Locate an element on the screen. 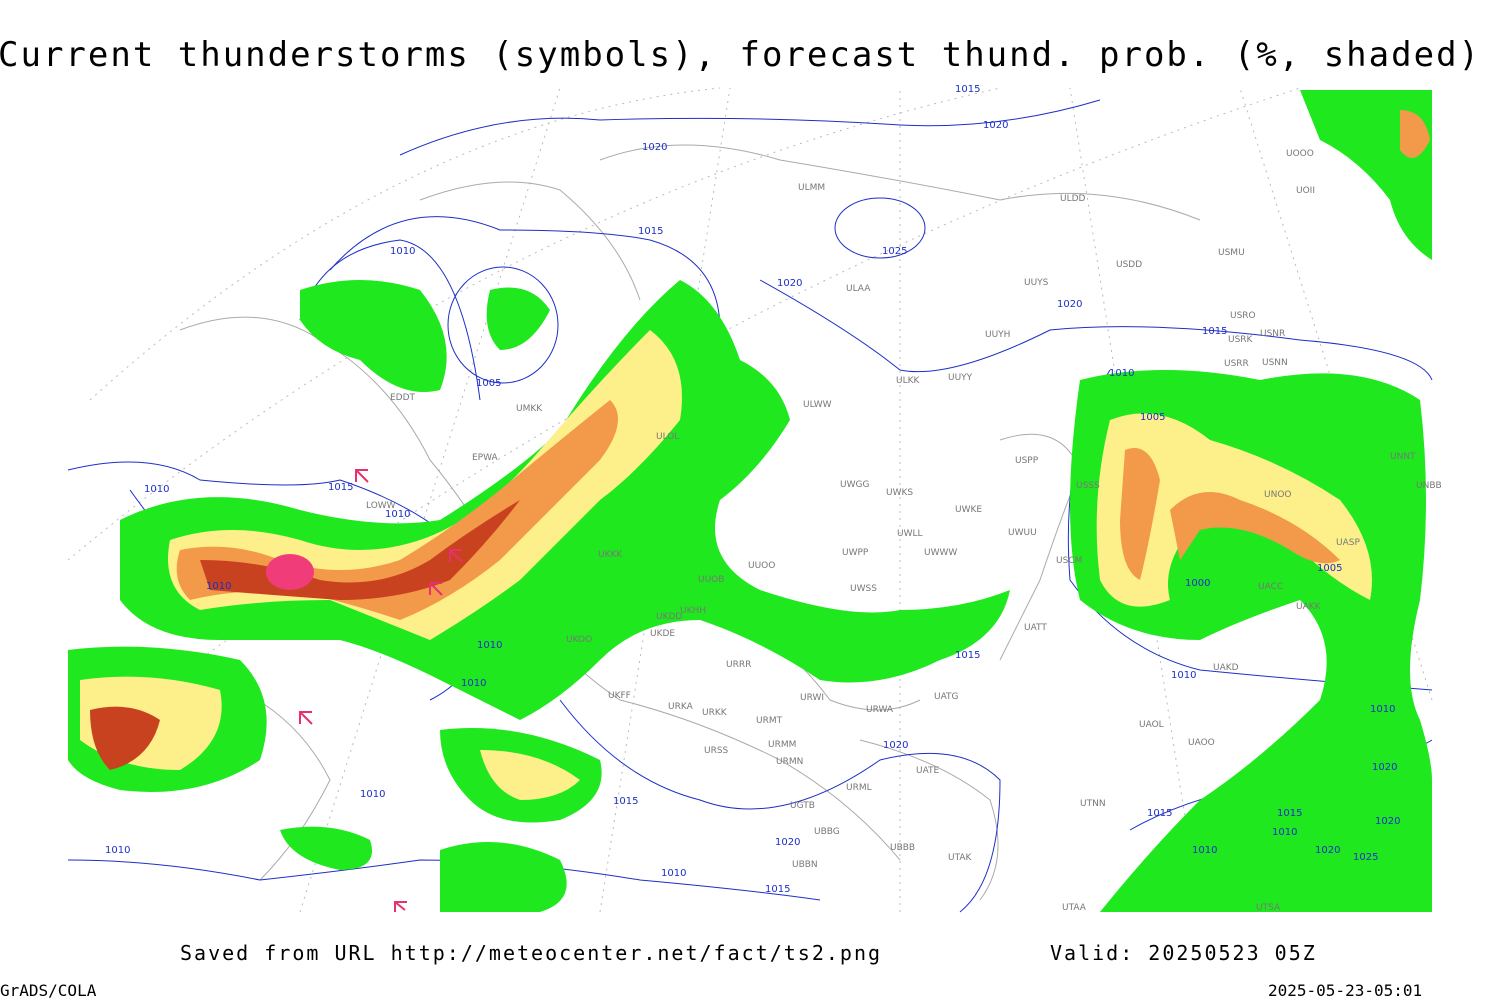 Image resolution: width=1500 pixels, height=1000 pixels. station-label: UUYH is located at coordinates (997, 335).